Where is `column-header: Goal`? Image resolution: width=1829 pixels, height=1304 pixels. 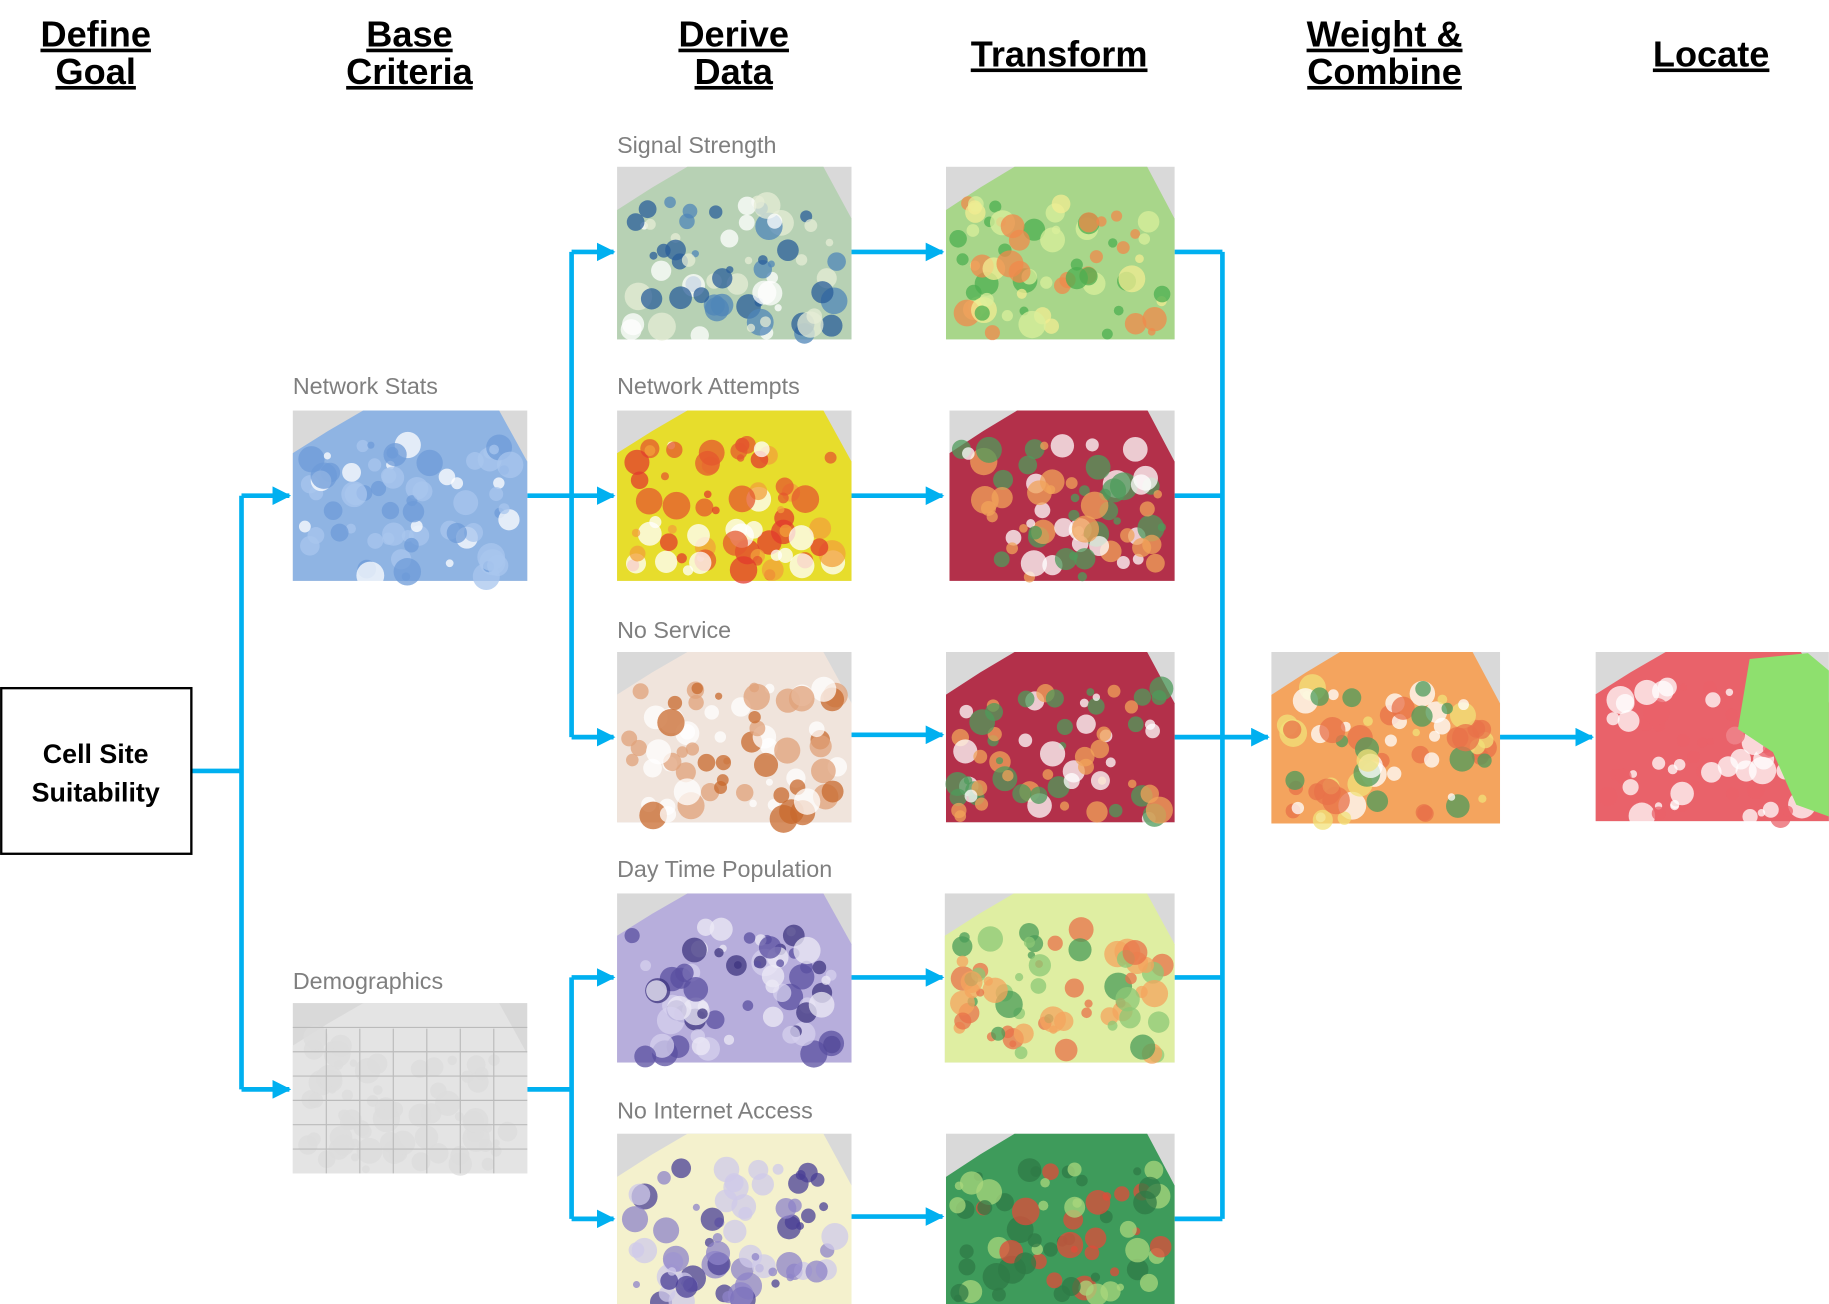
column-header: Goal is located at coordinates (96, 71).